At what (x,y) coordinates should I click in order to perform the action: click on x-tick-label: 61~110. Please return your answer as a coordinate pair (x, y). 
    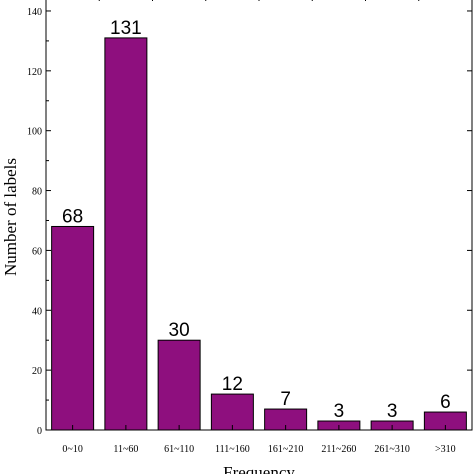
    Looking at the image, I should click on (179, 449).